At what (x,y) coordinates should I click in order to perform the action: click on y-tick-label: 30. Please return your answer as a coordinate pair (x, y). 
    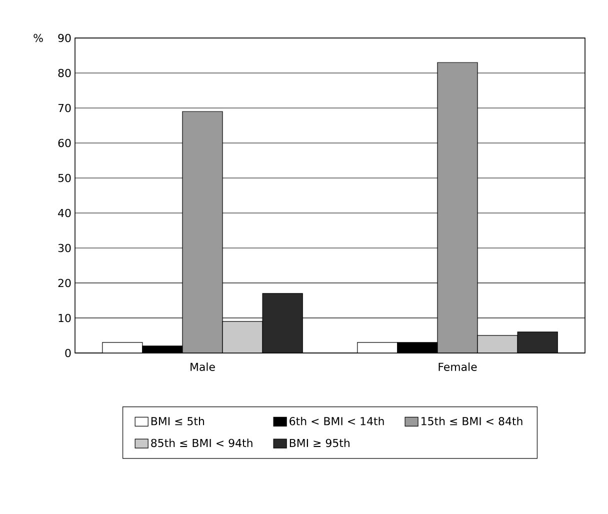
    Looking at the image, I should click on (64, 248).